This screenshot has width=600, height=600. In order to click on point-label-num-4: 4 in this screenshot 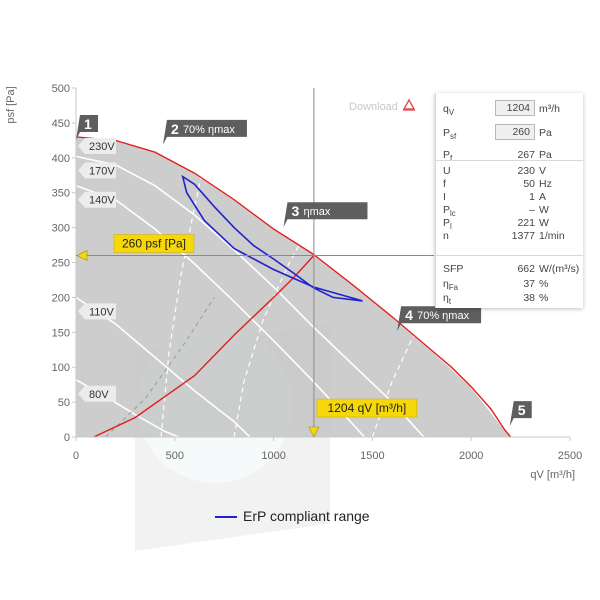, I will do `click(409, 315)`.